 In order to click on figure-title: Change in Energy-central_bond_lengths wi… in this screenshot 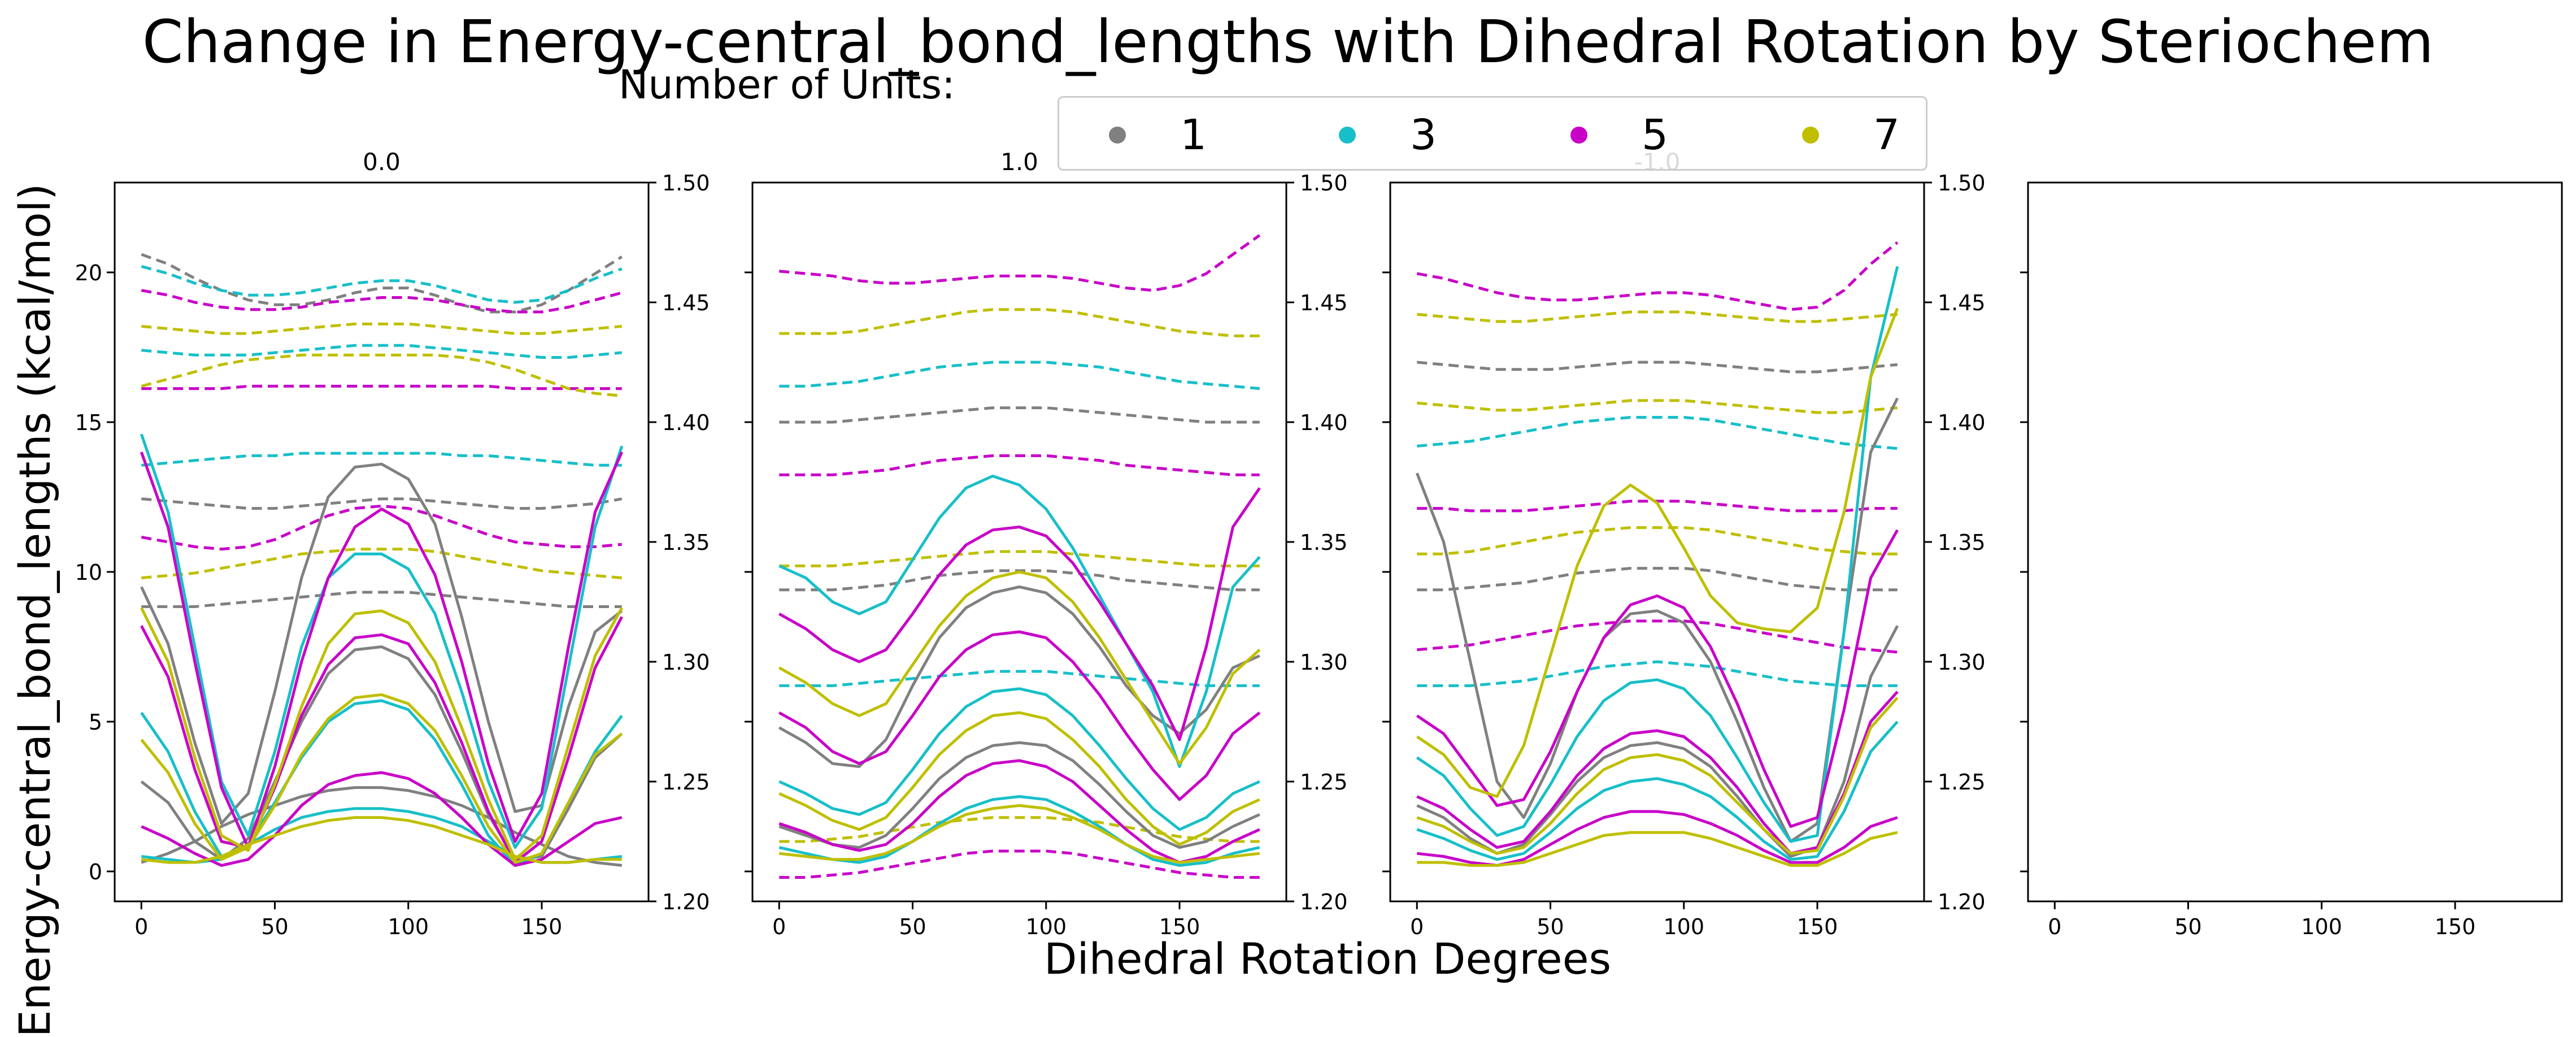, I will do `click(1288, 41)`.